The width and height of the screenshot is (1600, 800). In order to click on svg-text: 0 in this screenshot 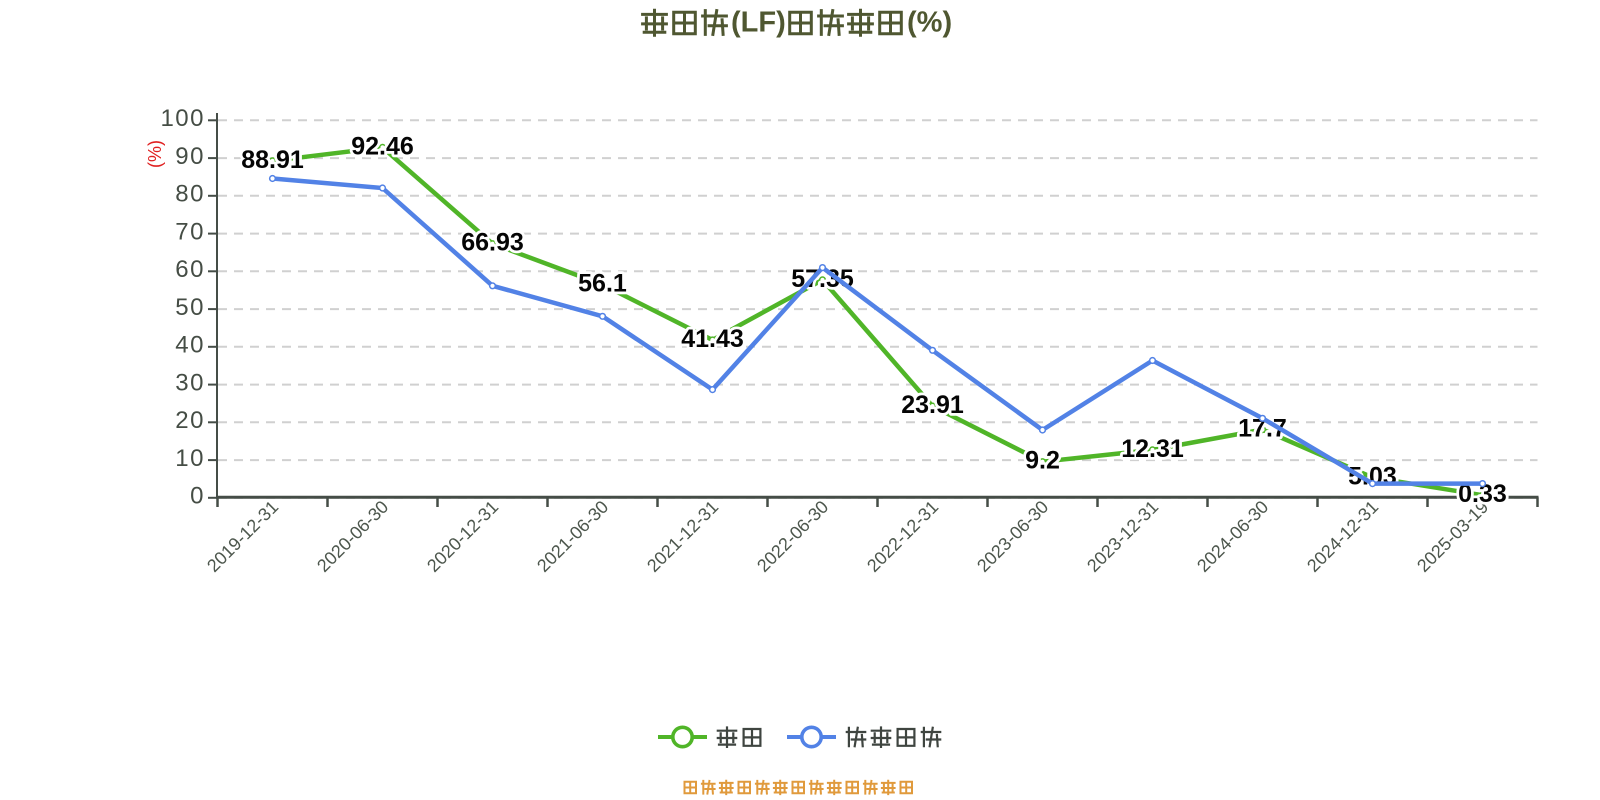, I will do `click(197, 496)`.